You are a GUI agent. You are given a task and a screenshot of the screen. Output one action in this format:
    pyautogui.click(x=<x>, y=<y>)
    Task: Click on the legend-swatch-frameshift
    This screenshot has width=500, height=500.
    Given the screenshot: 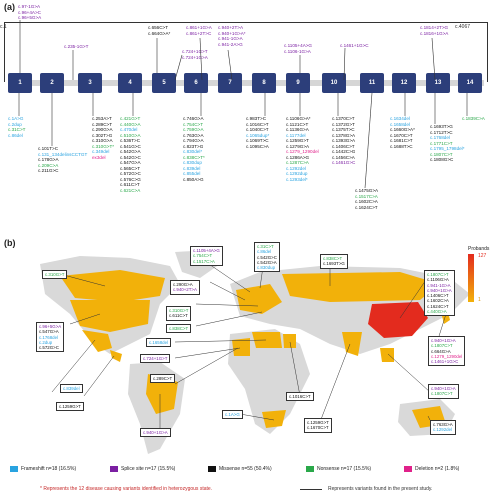 What is the action you would take?
    pyautogui.click(x=14, y=469)
    